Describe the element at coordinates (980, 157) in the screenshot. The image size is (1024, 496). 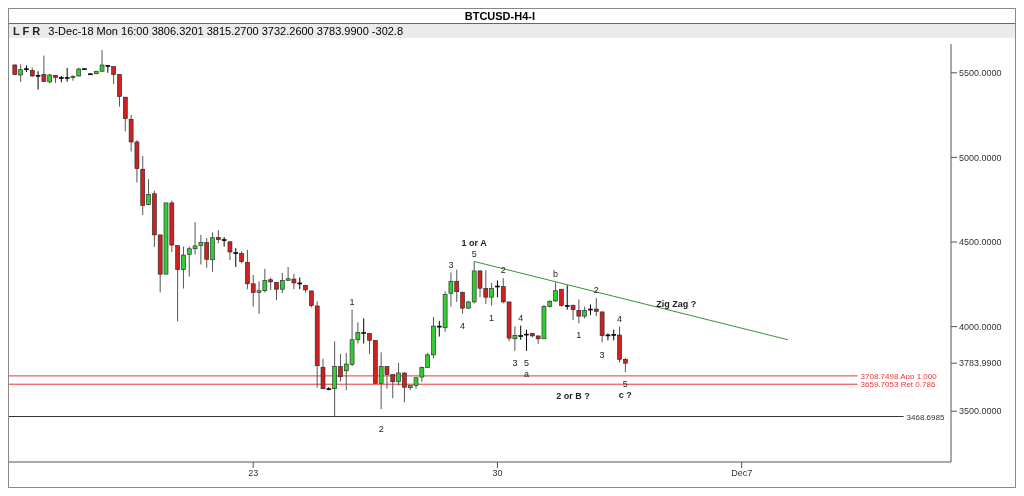
I see `y-tick-label: 5000.0000` at that location.